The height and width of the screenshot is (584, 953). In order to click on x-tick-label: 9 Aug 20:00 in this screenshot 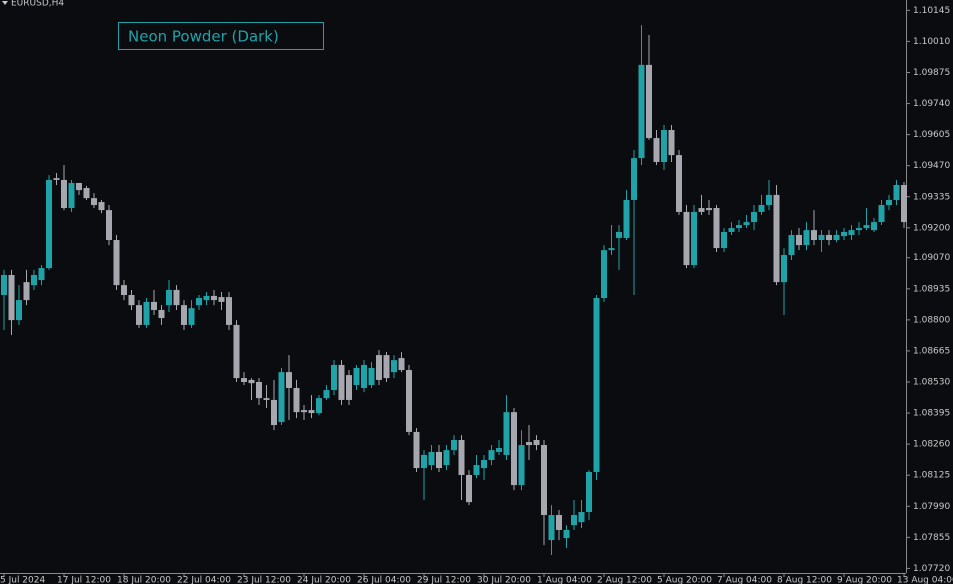, I will do `click(864, 580)`.